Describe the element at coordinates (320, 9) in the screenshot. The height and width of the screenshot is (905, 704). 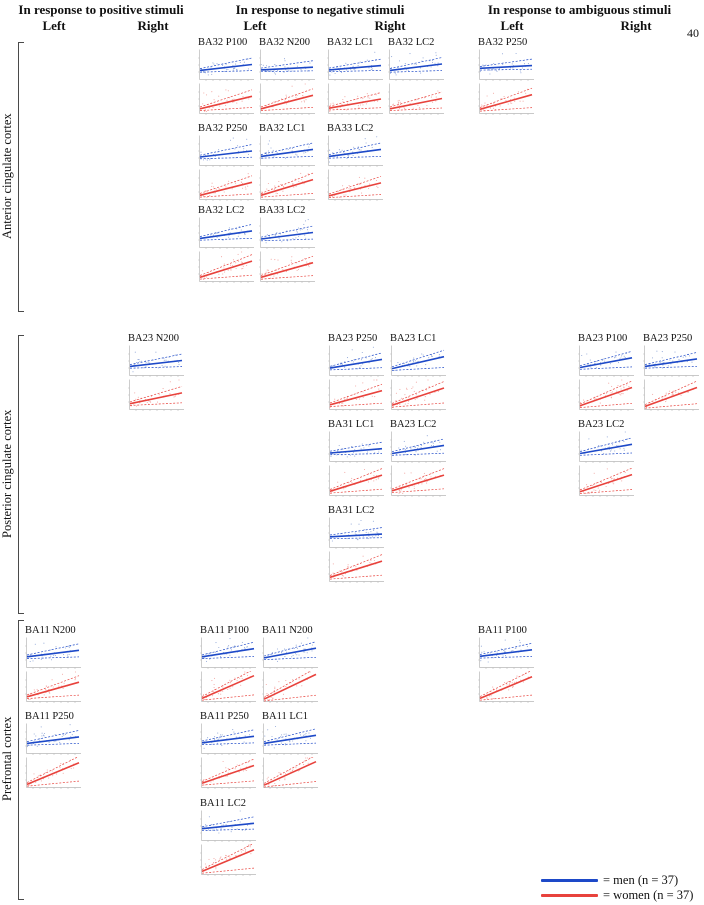
I see `column-group-title-negative: In response to negative stimuli` at that location.